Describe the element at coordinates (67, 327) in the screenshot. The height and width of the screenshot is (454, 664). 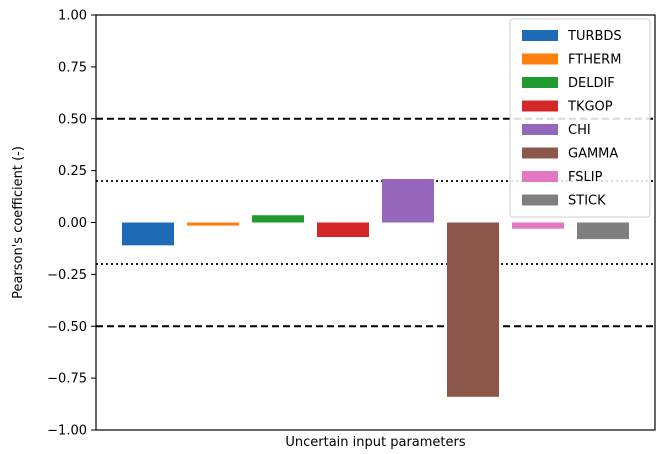
I see `y-tick-label: −0.50` at that location.